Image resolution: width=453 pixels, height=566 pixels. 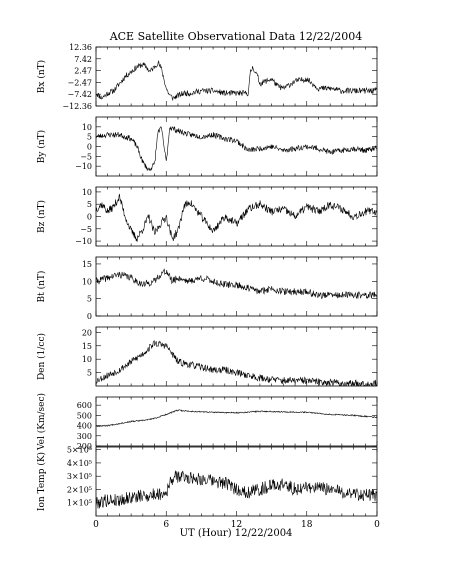 What do you see at coordinates (84, 436) in the screenshot?
I see `y-tick-label: 300` at bounding box center [84, 436].